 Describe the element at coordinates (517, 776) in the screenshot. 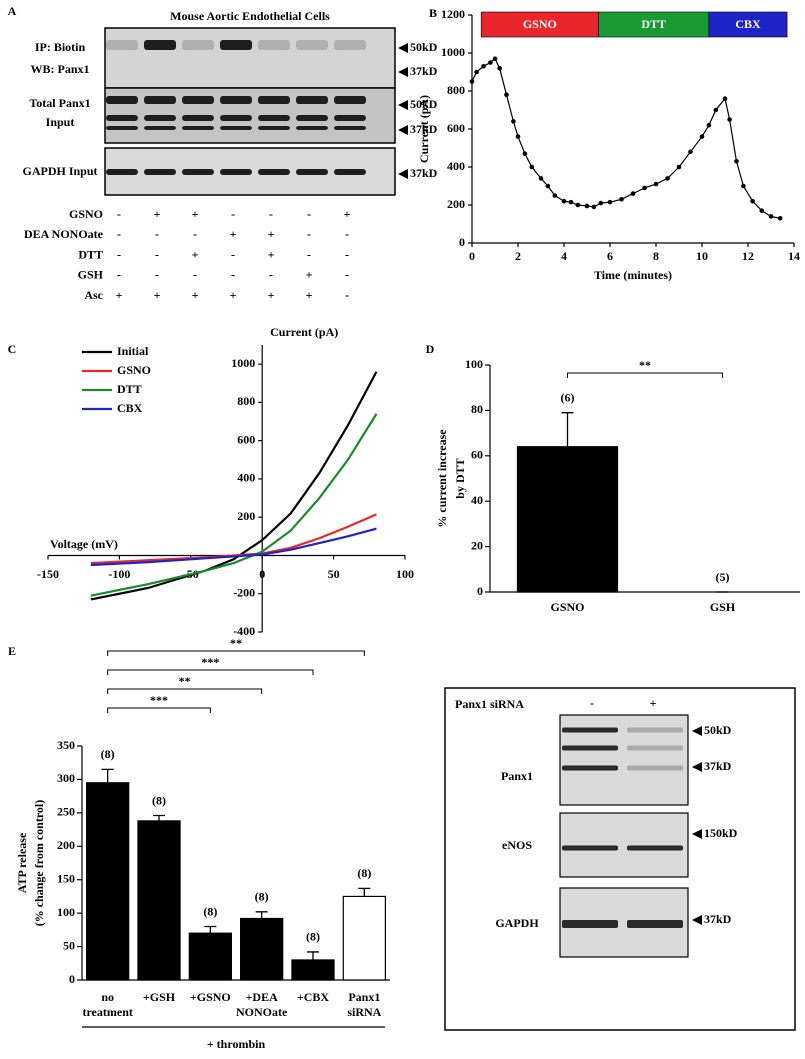

I see `blot-row-label: Panx1` at that location.